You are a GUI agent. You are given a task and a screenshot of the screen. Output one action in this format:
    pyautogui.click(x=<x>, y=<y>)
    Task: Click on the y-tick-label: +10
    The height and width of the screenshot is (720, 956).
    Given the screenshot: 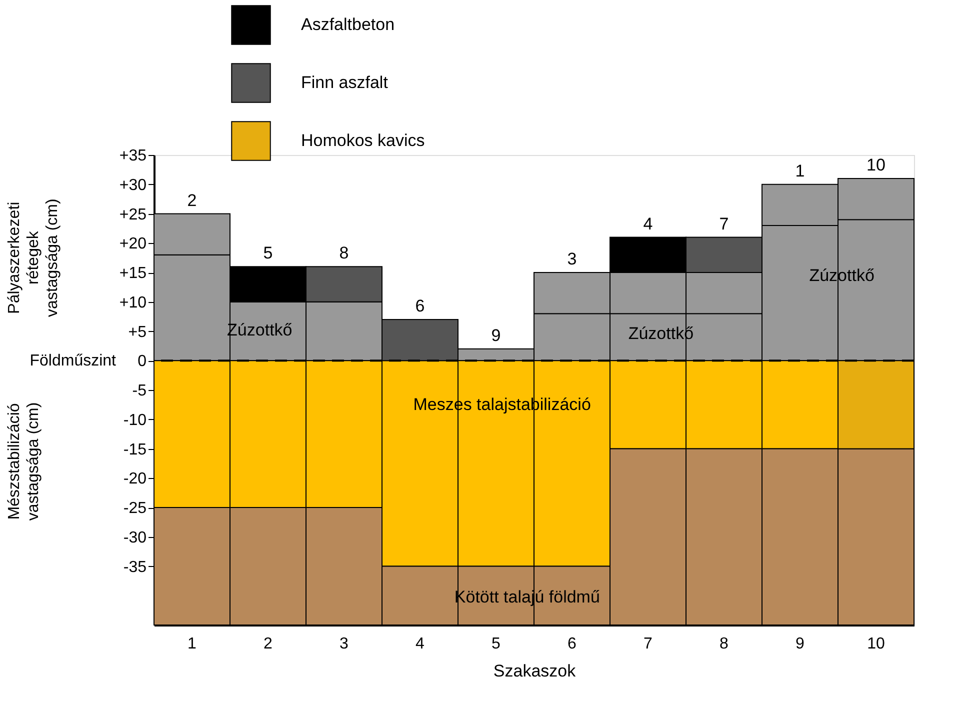 What is the action you would take?
    pyautogui.click(x=133, y=303)
    